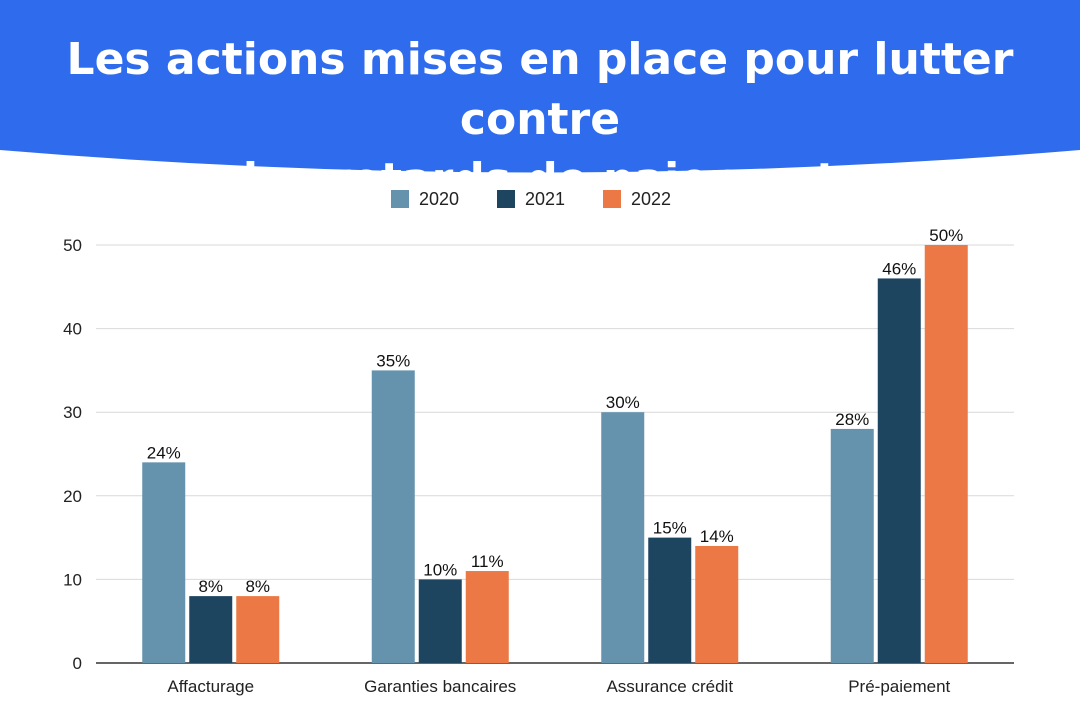  I want to click on legend-label: 2021, so click(545, 199).